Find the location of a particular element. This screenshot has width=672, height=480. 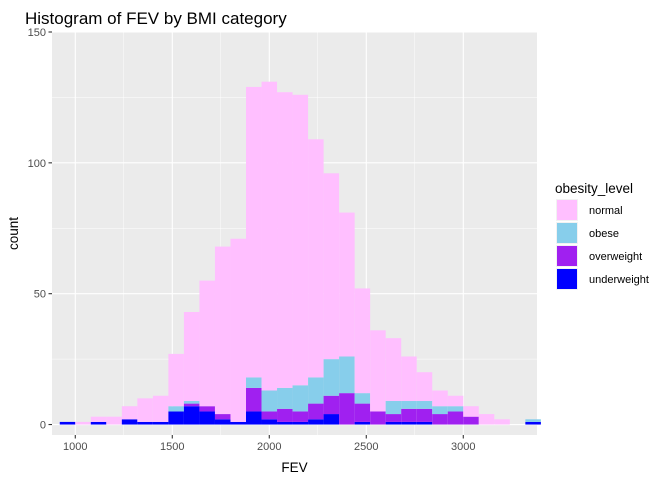

y-tick-label: 100 is located at coordinates (37, 164).